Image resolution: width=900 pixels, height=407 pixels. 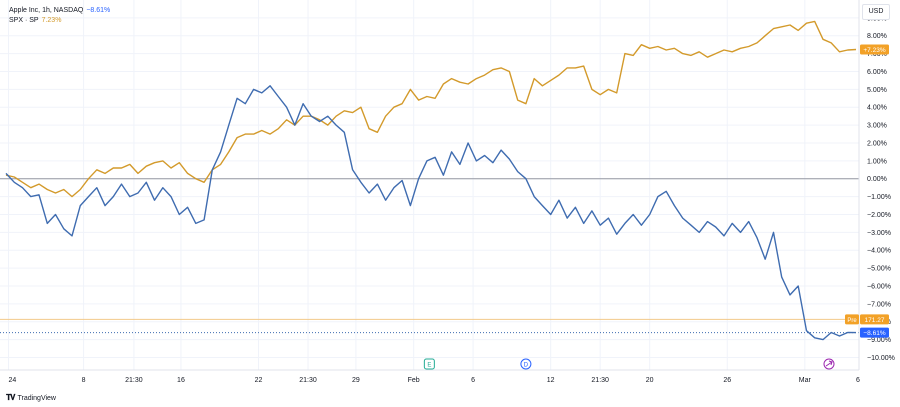 What do you see at coordinates (879, 340) in the screenshot?
I see `y-tick-label: −9.00%` at bounding box center [879, 340].